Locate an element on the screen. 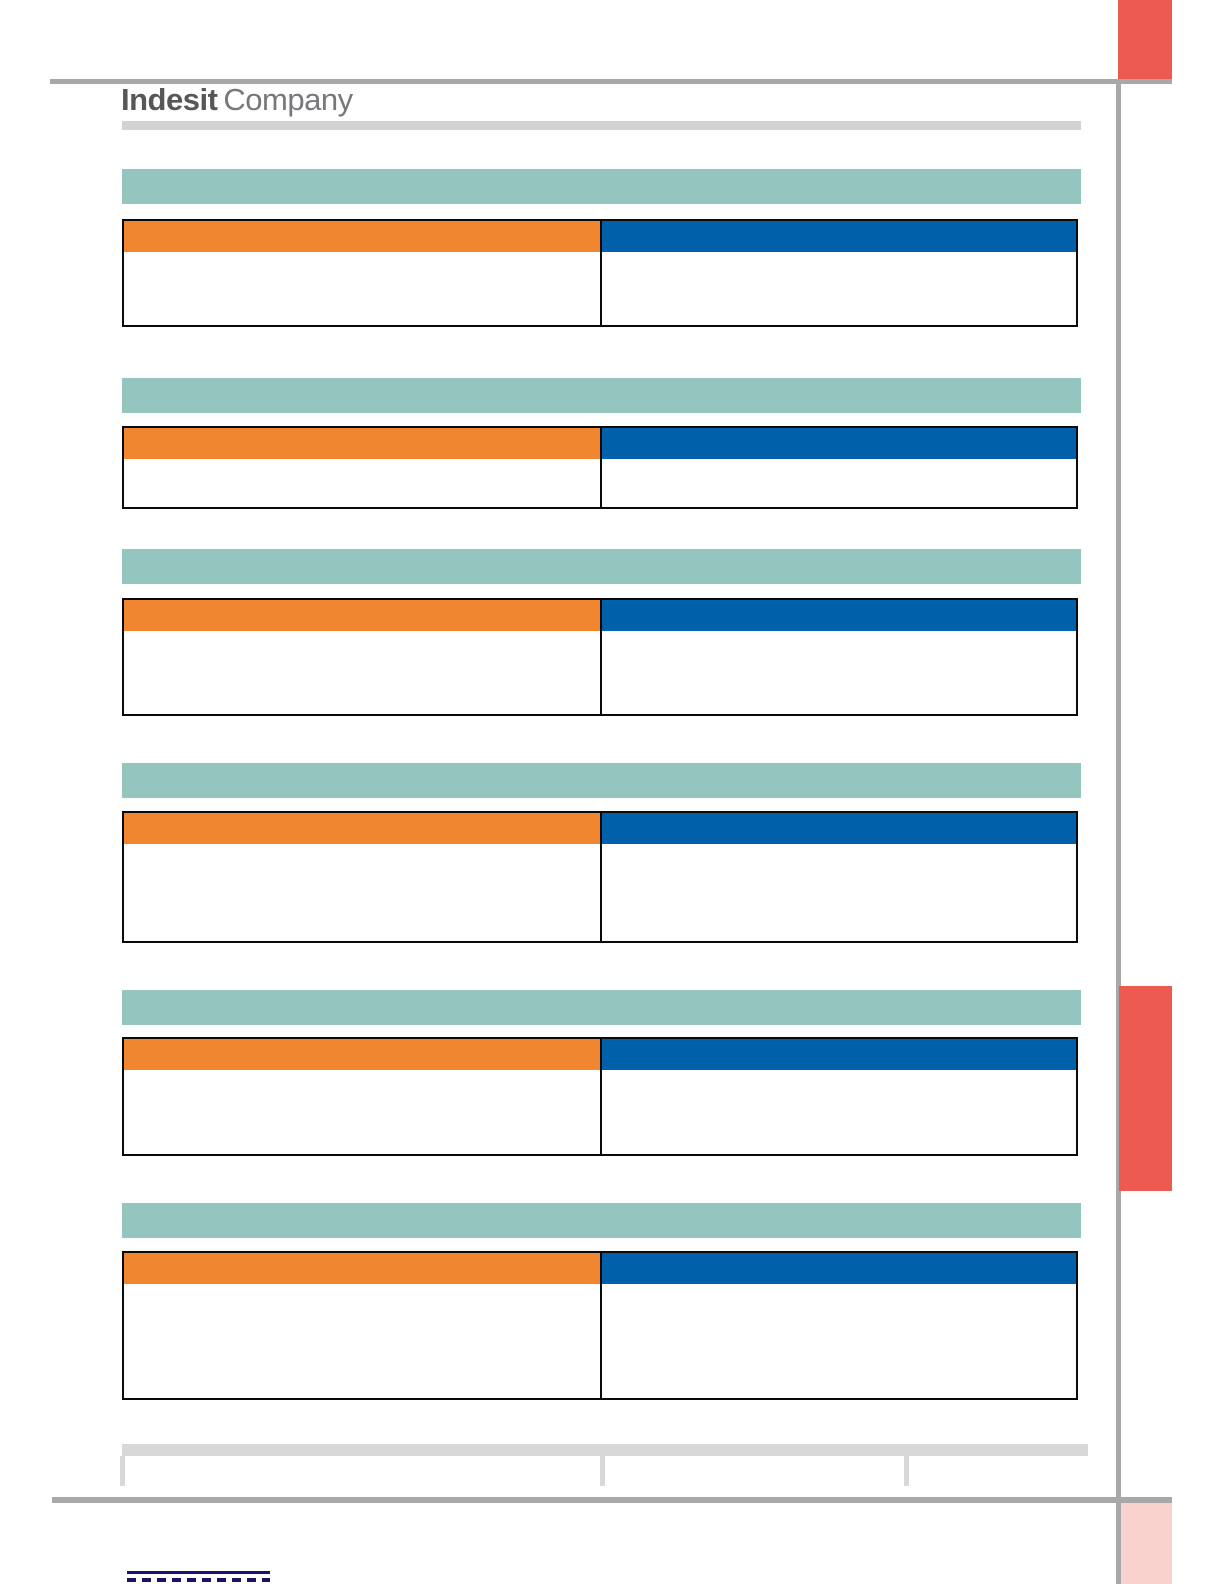 Image resolution: width=1224 pixels, height=1584 pixels. top-rule is located at coordinates (611, 81).